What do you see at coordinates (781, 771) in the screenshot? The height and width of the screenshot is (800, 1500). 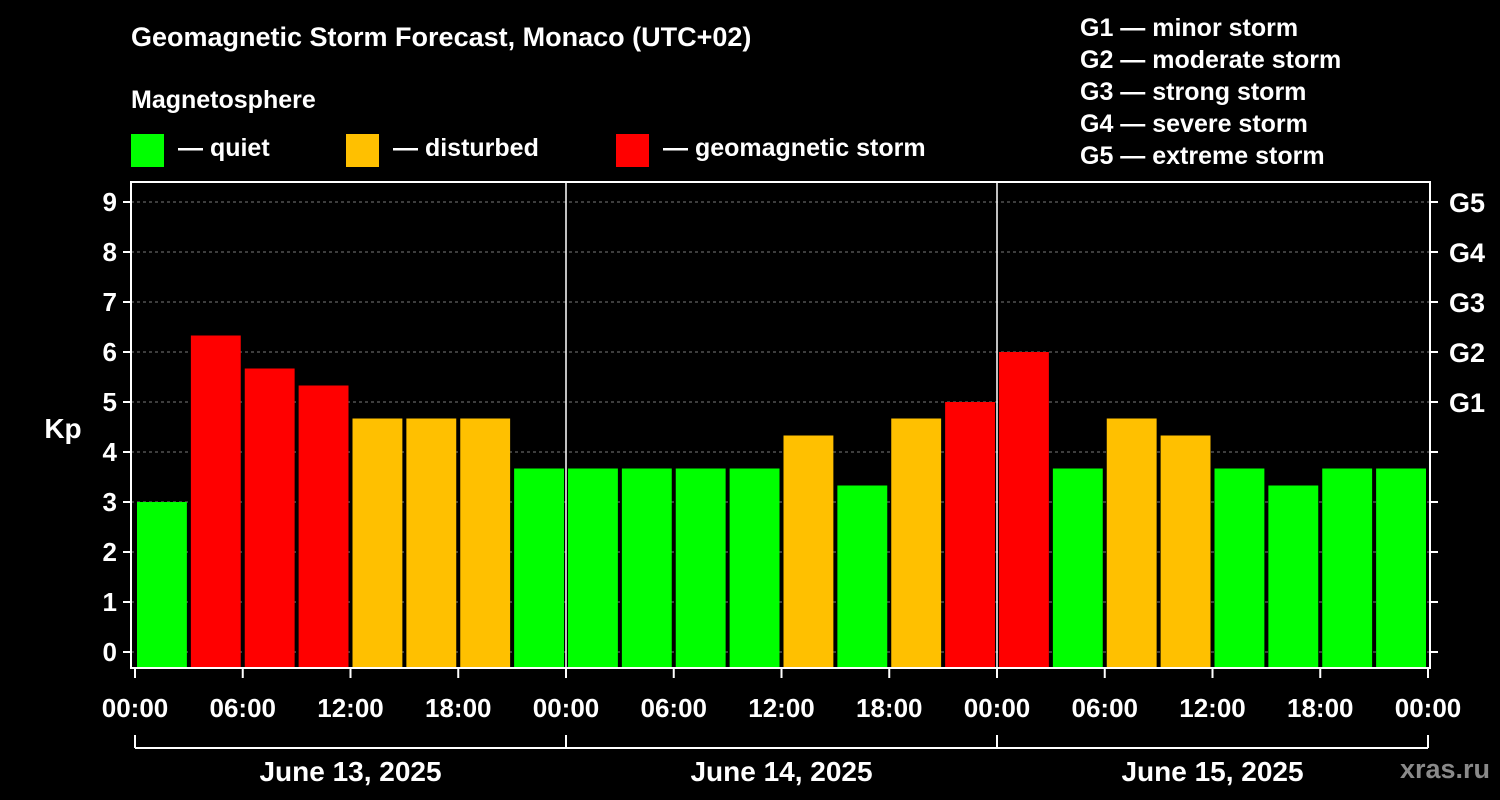 I see `day-label: June 14, 2025` at bounding box center [781, 771].